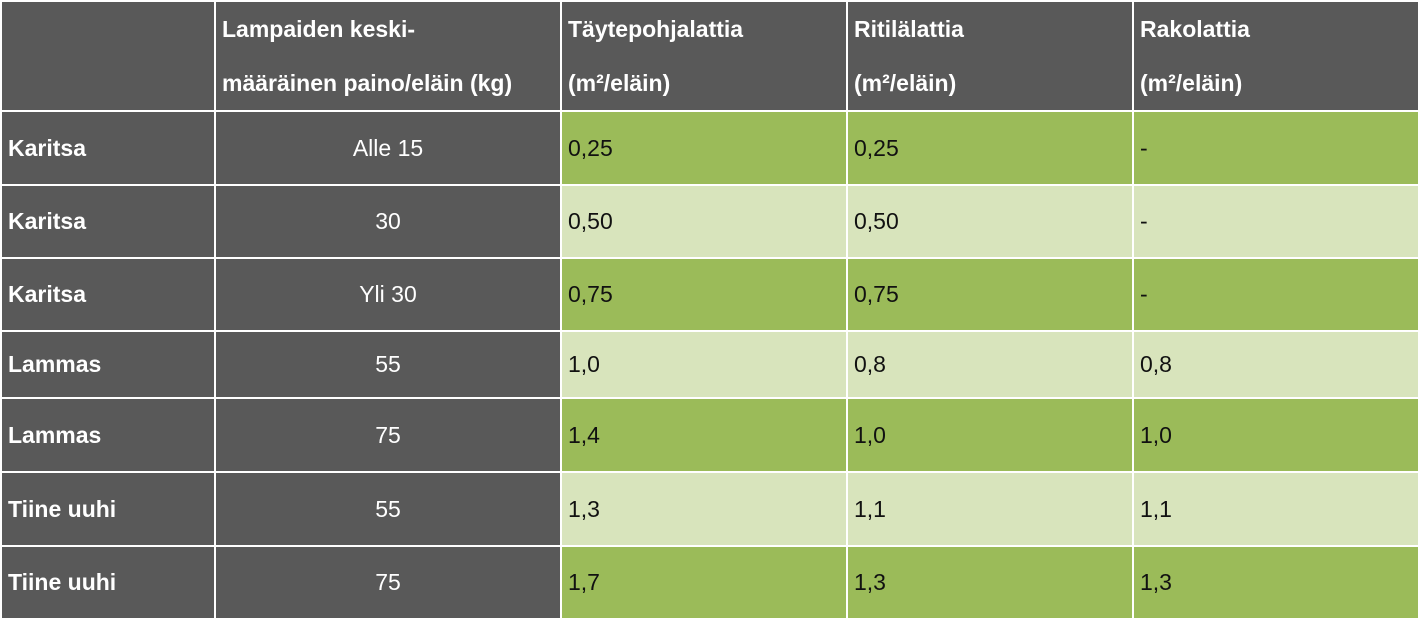  I want to click on table-row: Lammas 55 1,0 0,8 0,8, so click(709, 364).